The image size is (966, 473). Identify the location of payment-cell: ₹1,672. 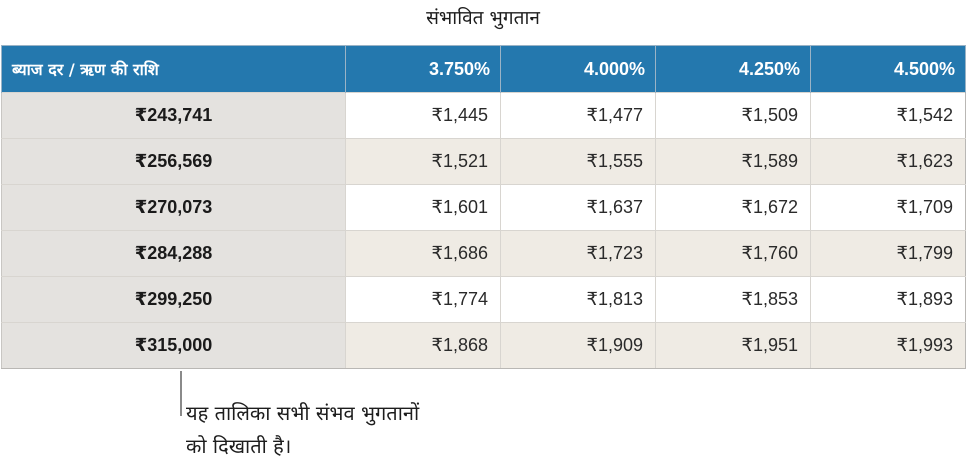
(733, 207).